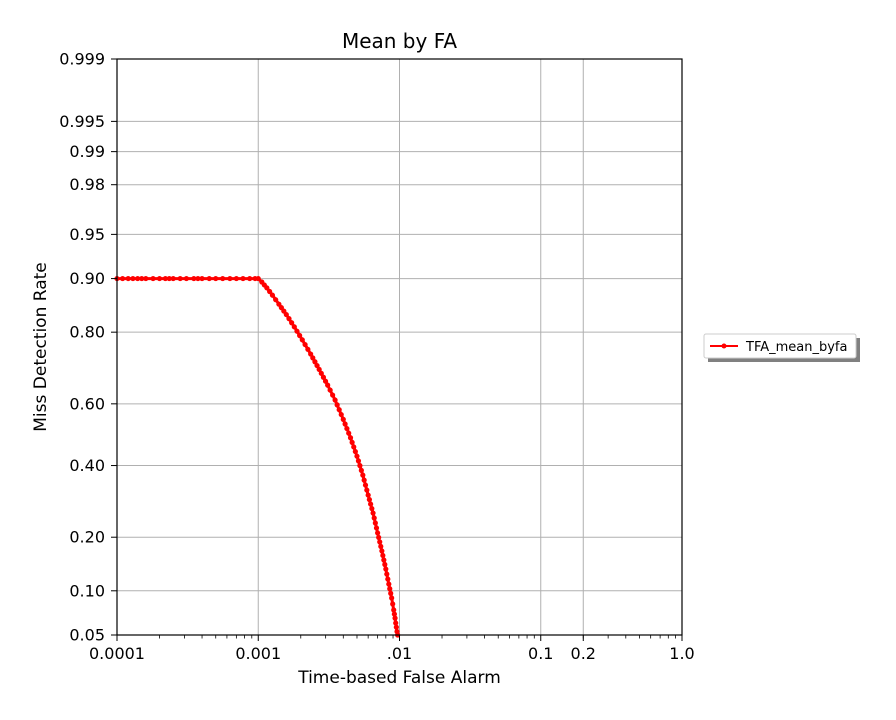 Image resolution: width=896 pixels, height=720 pixels. Describe the element at coordinates (87, 635) in the screenshot. I see `y-tick-label: 0.05` at that location.